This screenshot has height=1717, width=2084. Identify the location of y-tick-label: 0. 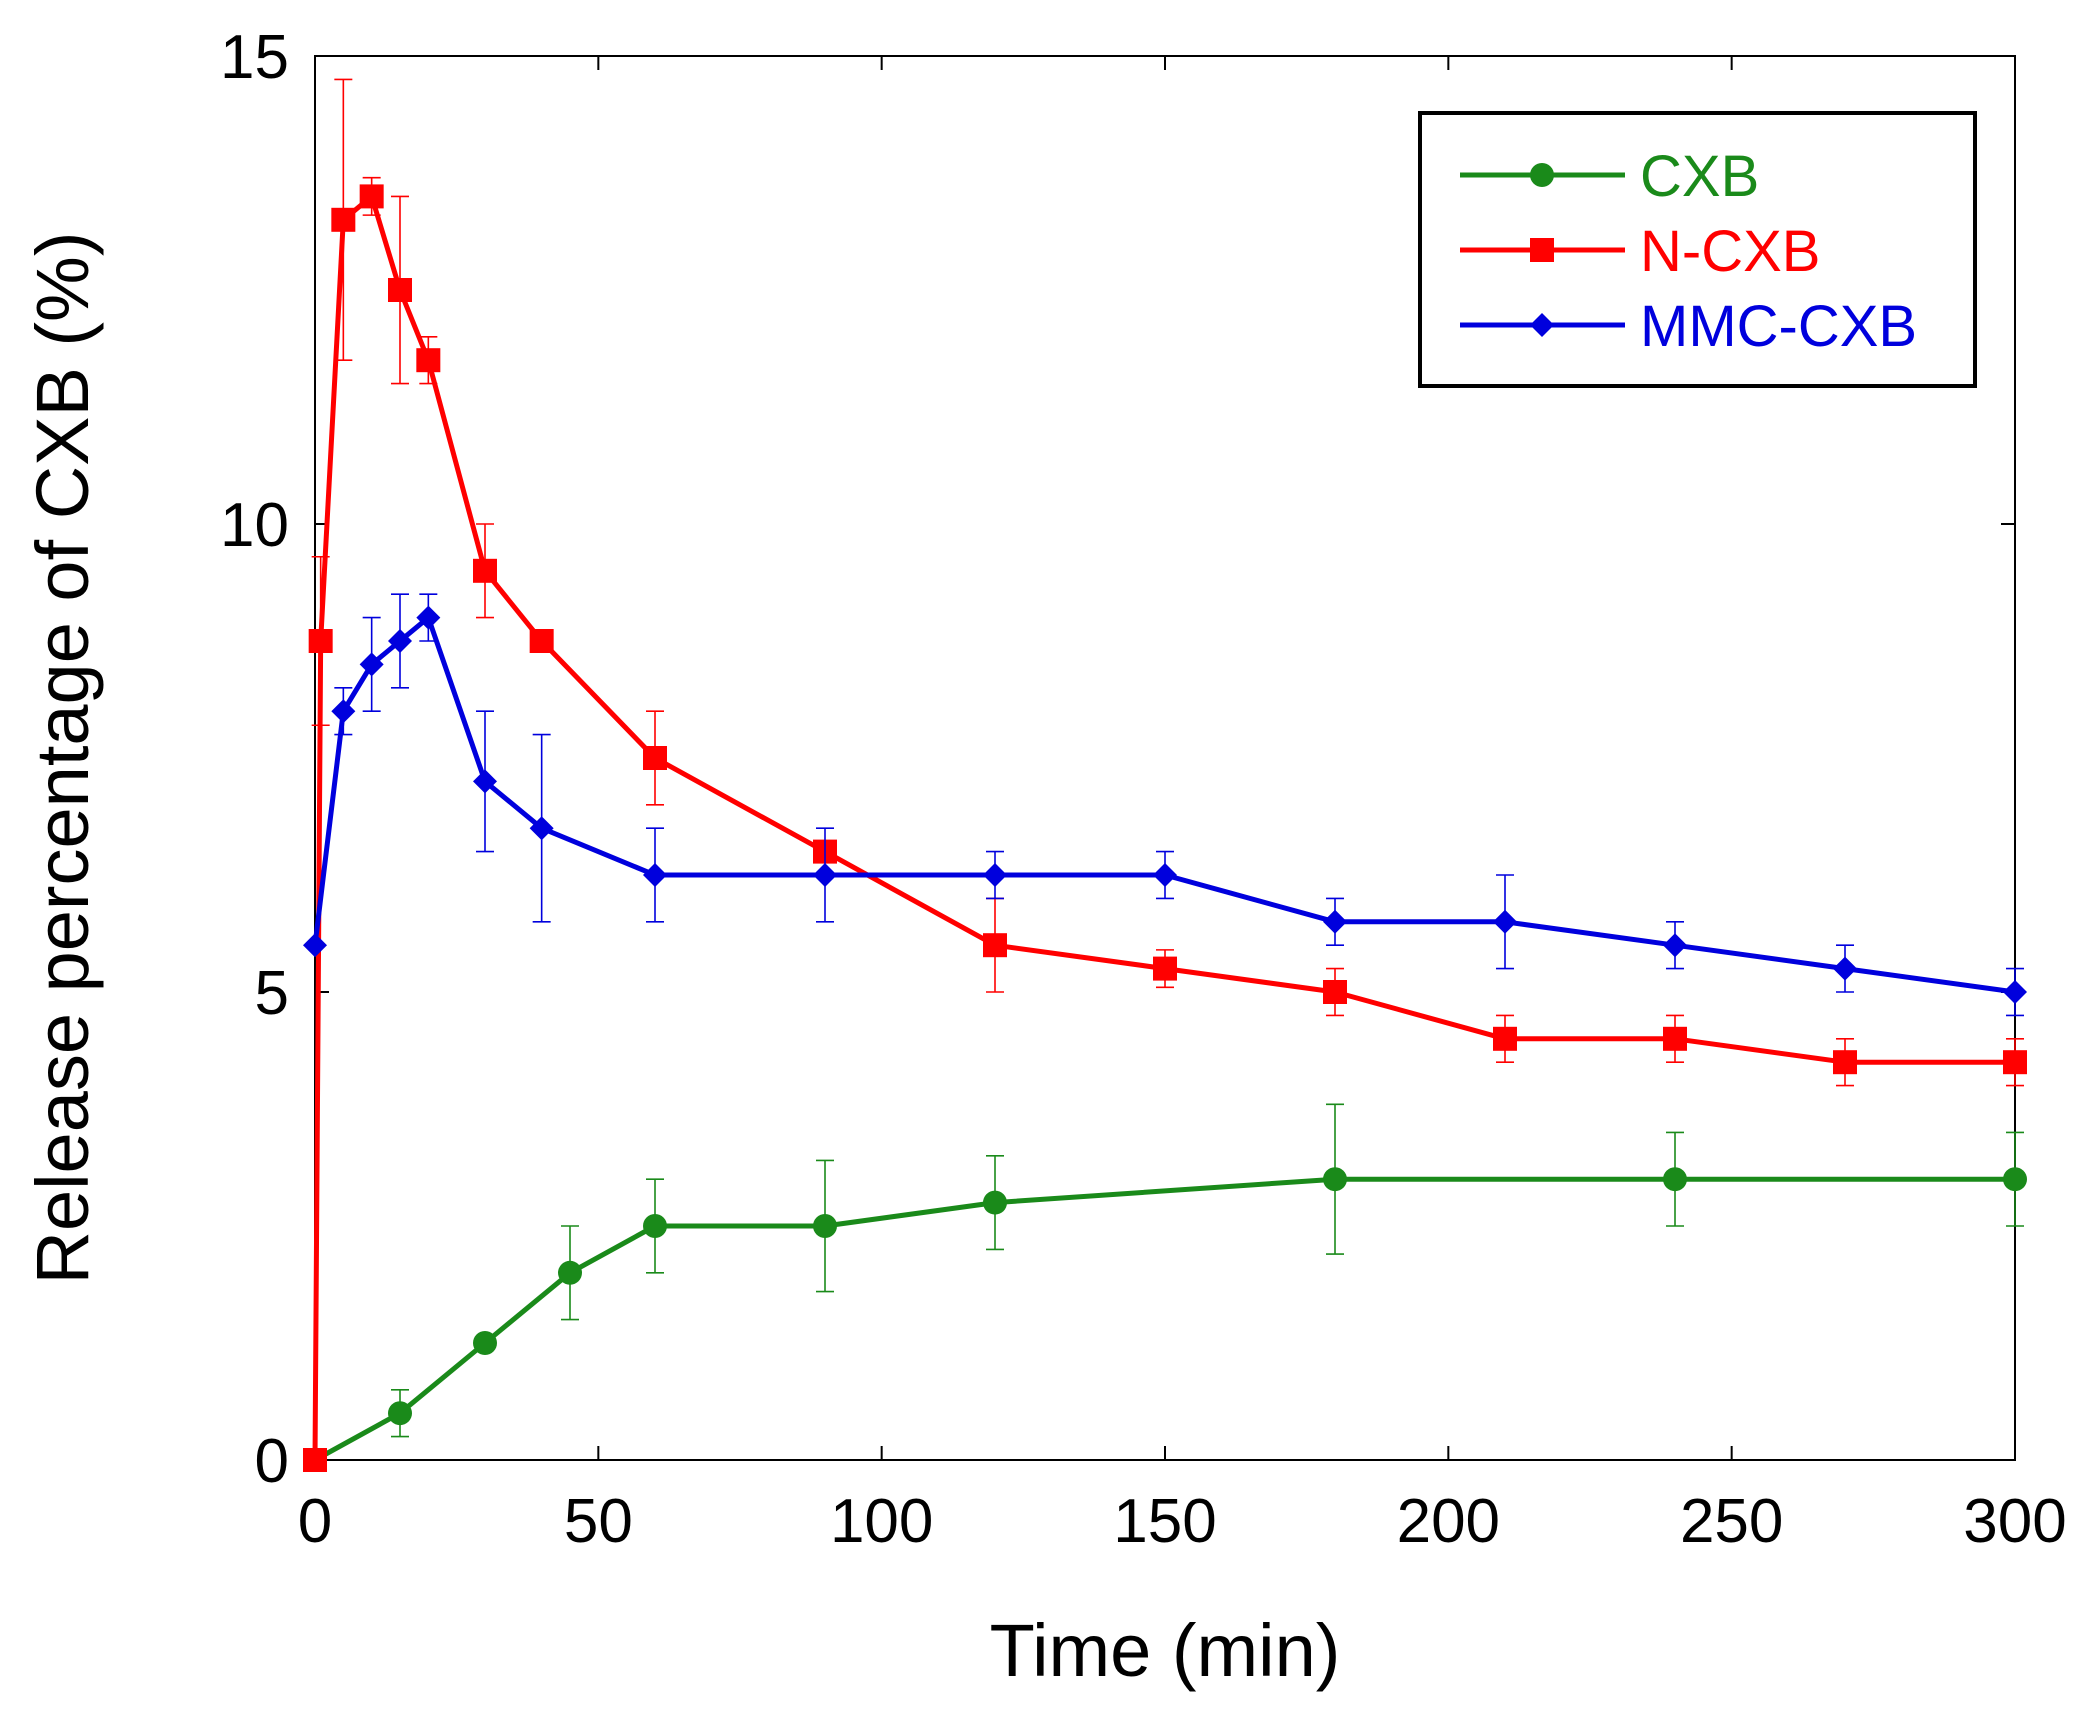
(272, 1461).